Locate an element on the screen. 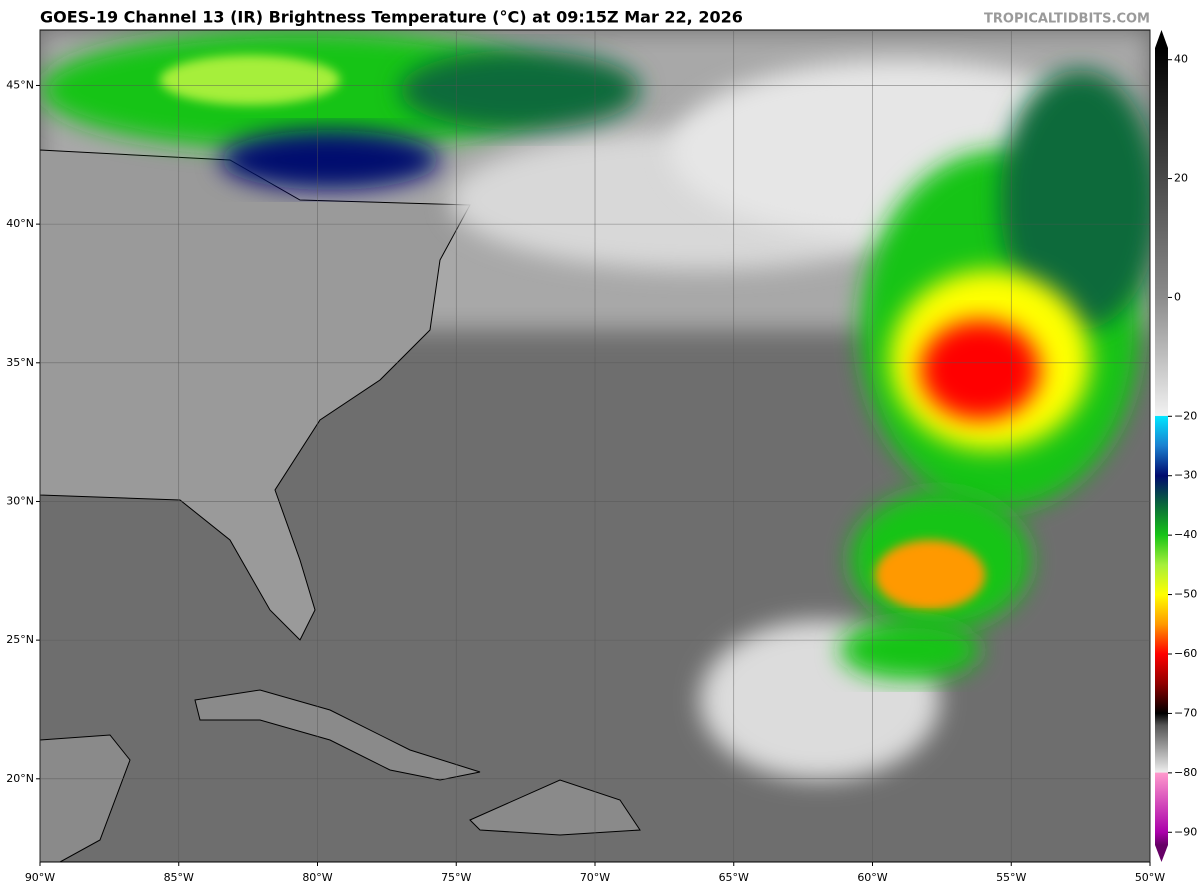 This screenshot has height=889, width=1200. colorbar-tick-label: 40 is located at coordinates (1181, 59).